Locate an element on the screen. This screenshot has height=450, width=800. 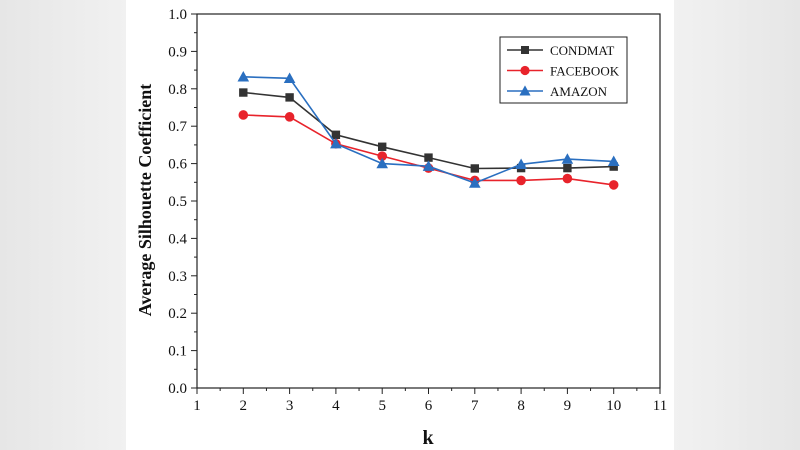
y-tick-label: 1.0 is located at coordinates (177, 15).